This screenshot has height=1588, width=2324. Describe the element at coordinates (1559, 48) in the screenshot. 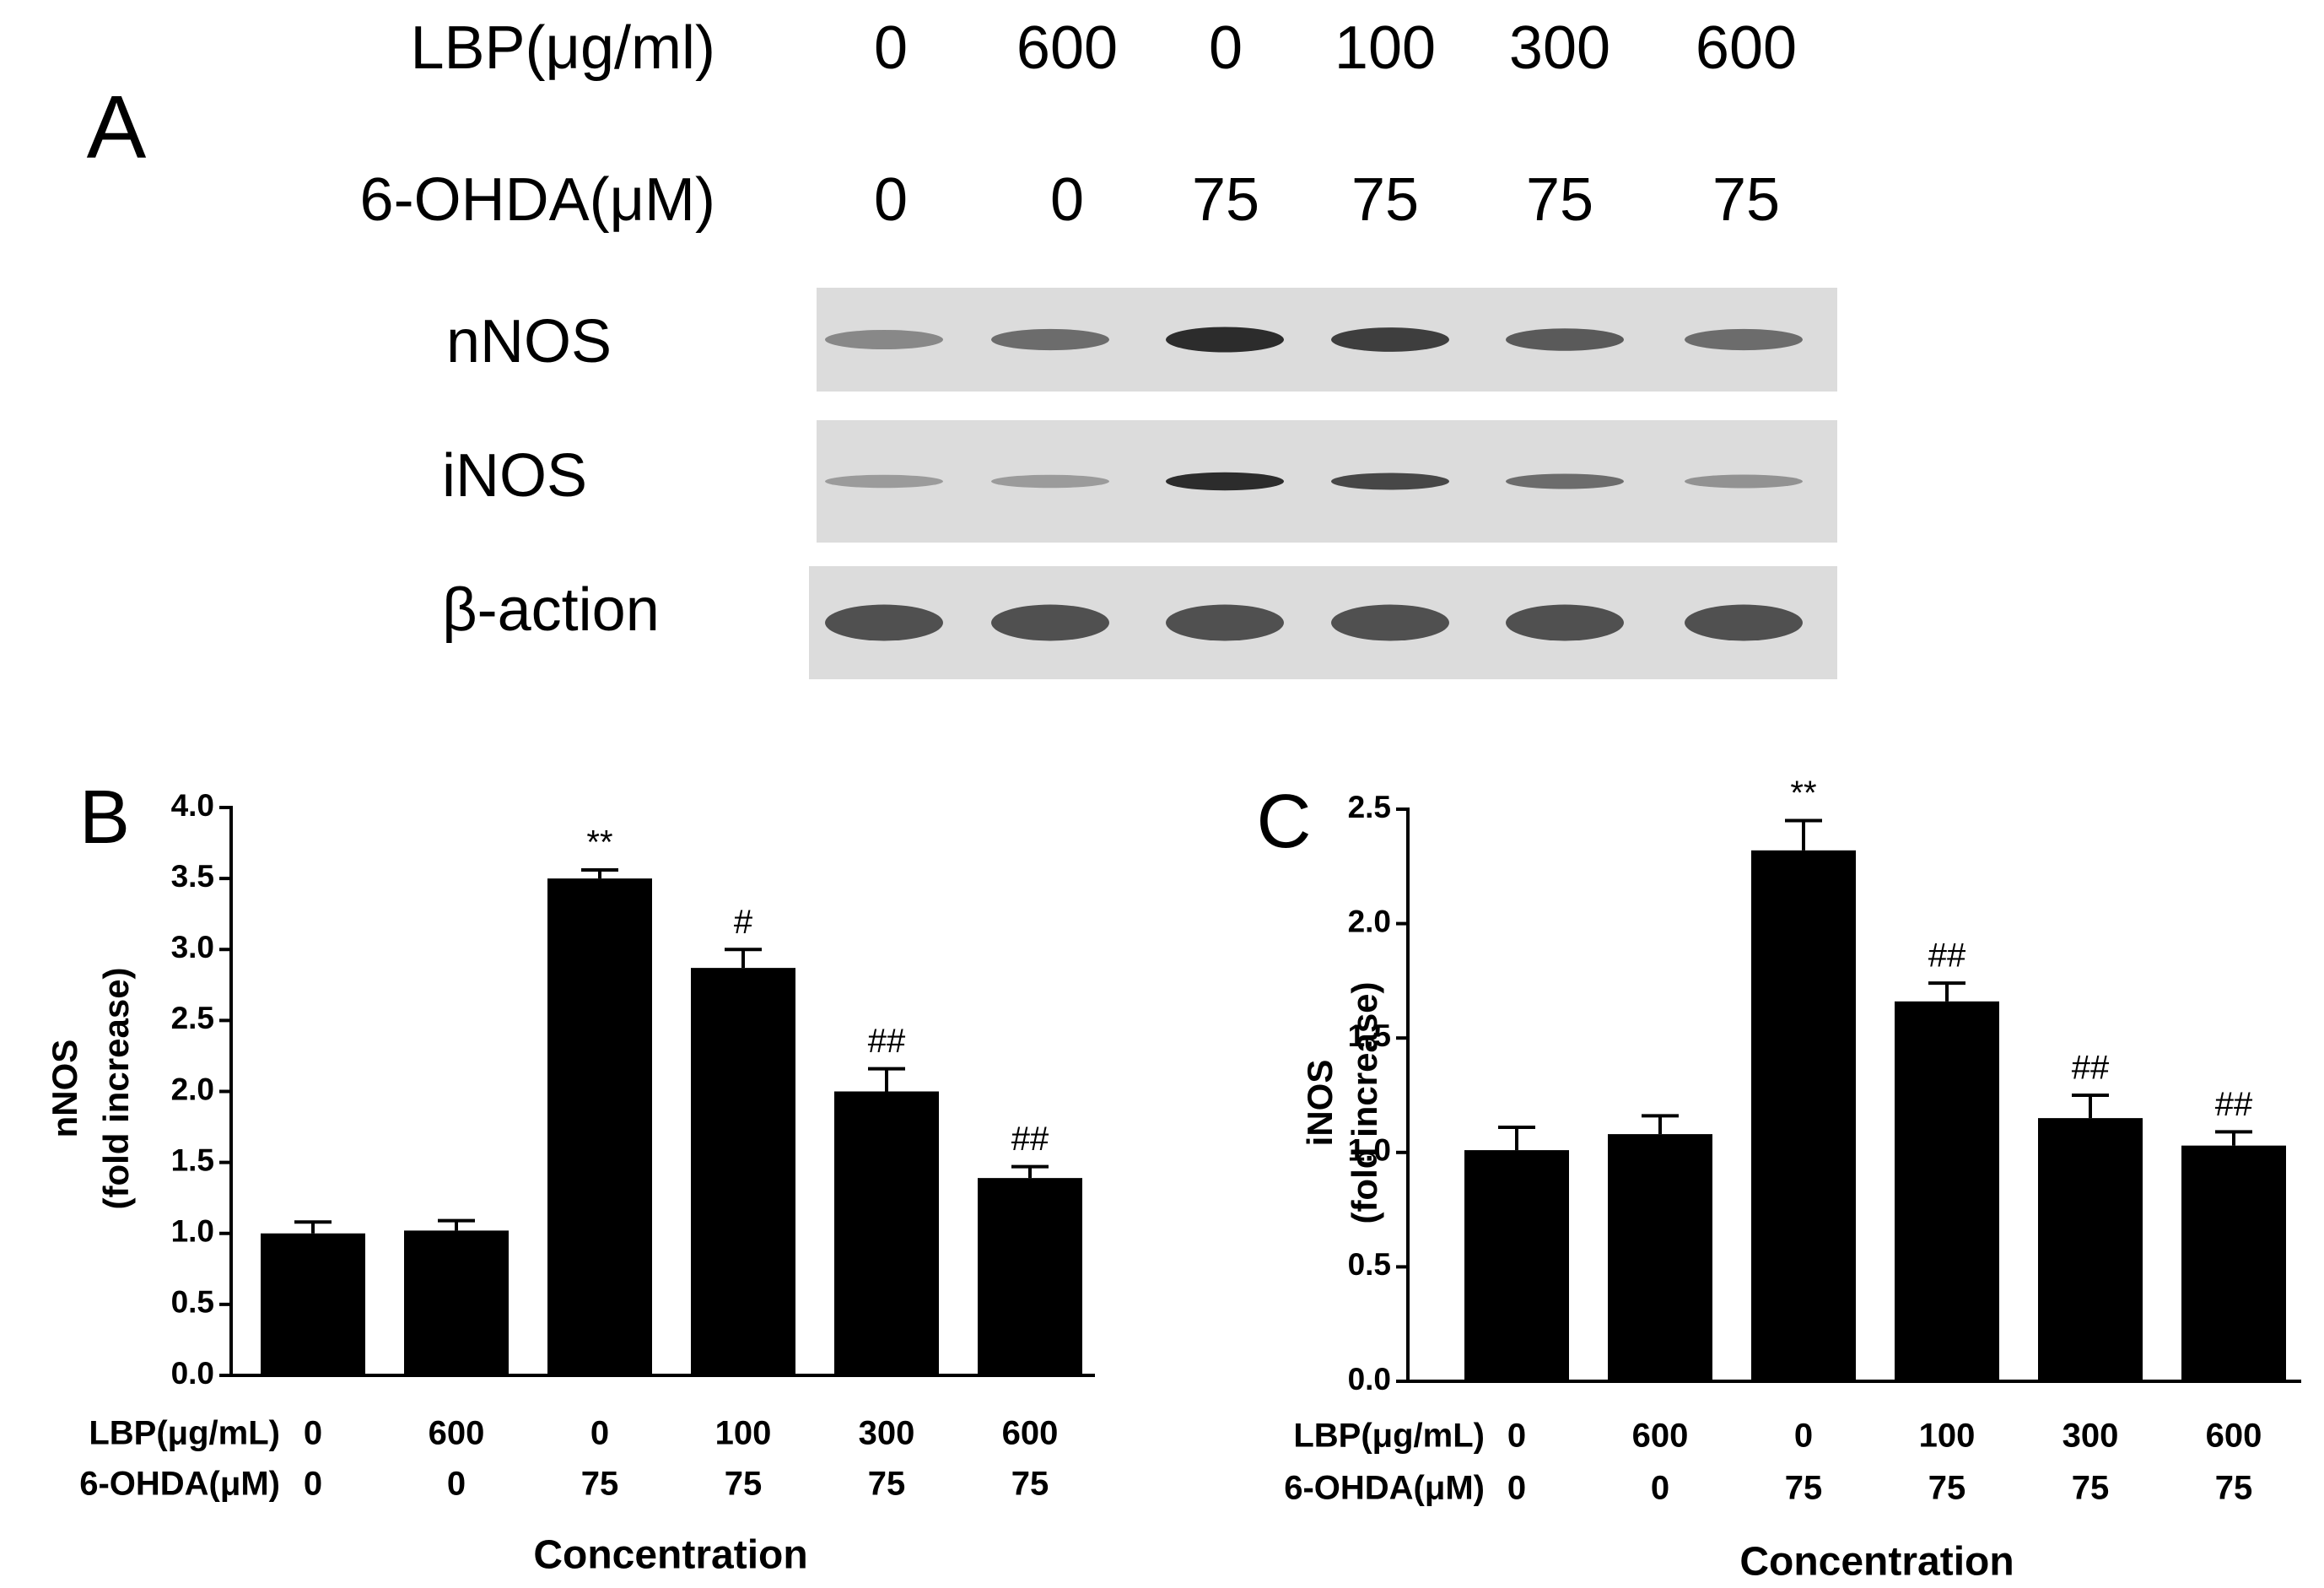

I see `header-value: 300` at that location.